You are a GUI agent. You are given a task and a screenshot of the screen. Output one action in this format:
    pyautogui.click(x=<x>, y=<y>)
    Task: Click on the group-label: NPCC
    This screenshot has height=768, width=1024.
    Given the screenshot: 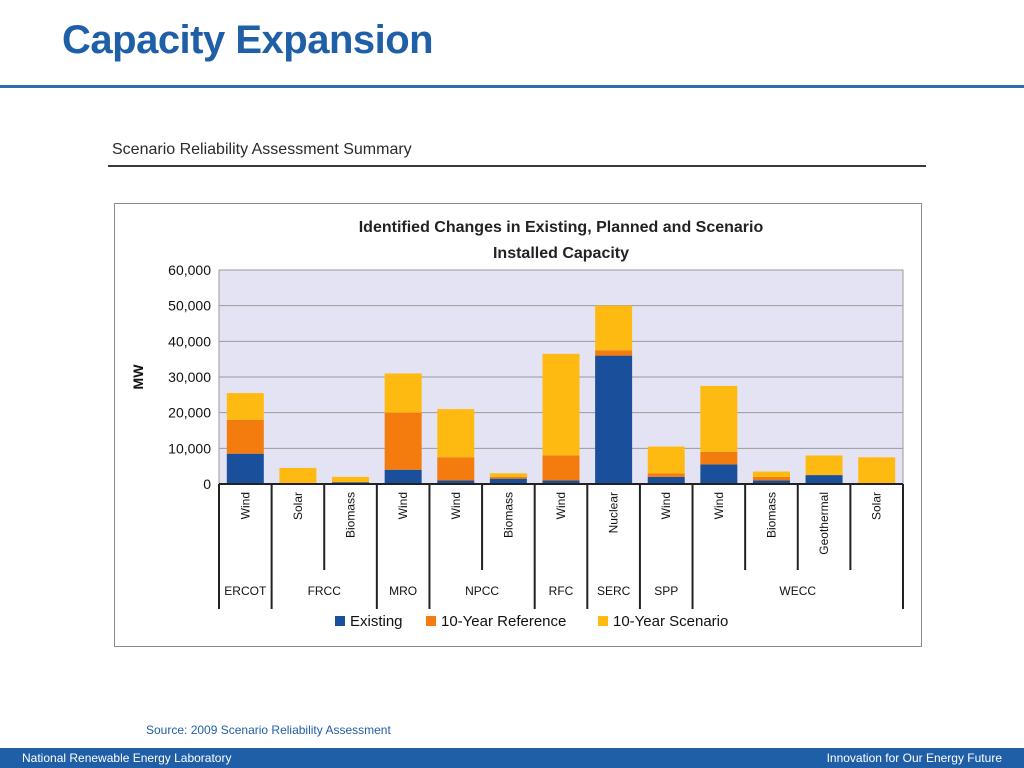 What is the action you would take?
    pyautogui.click(x=482, y=591)
    